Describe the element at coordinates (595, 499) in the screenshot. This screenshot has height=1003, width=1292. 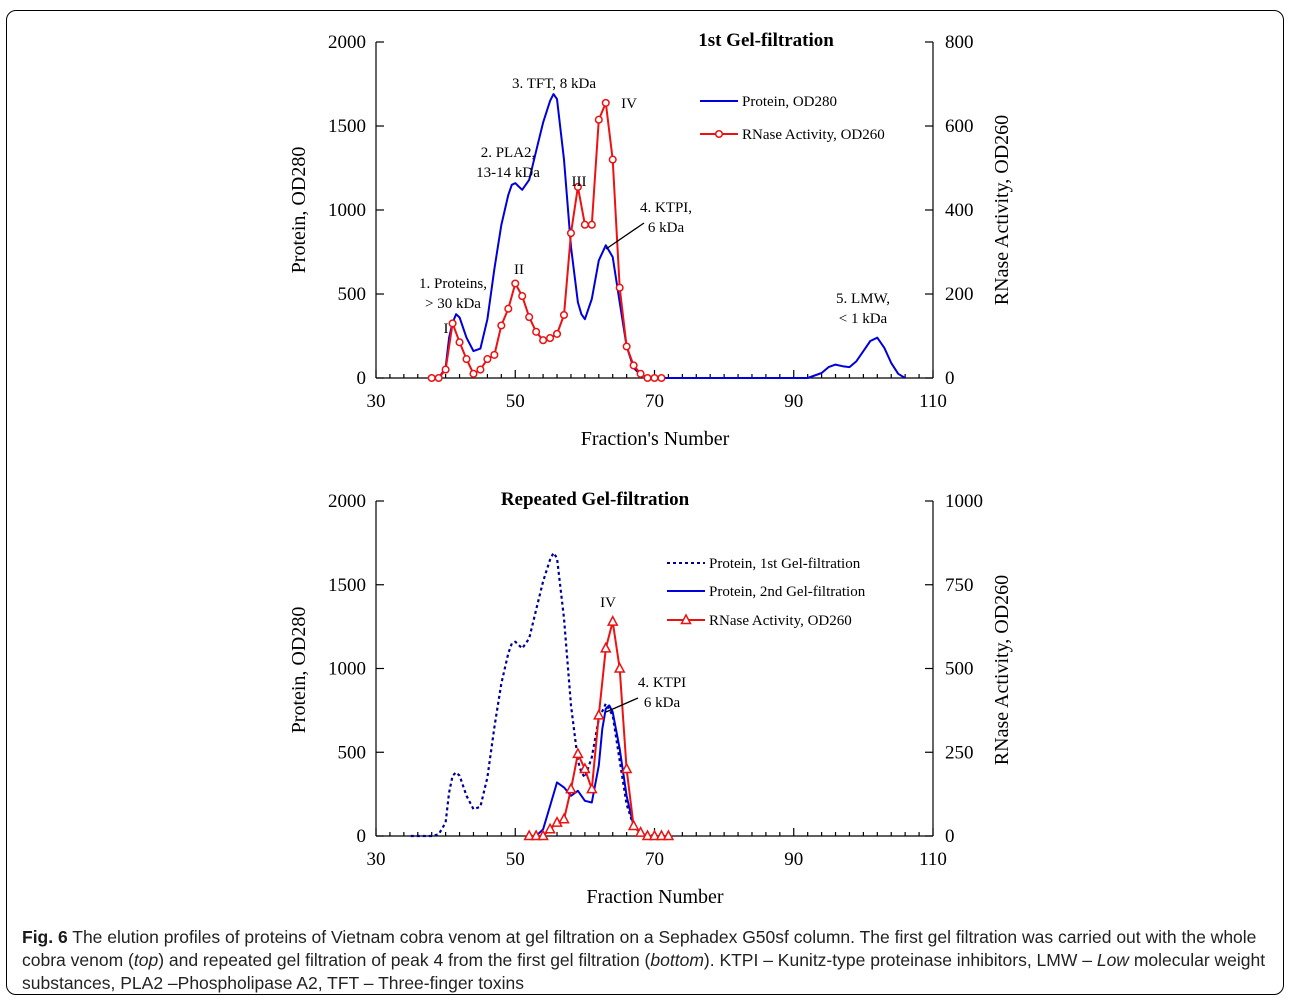
I see `chart-title: Repeated Gel-filtration` at that location.